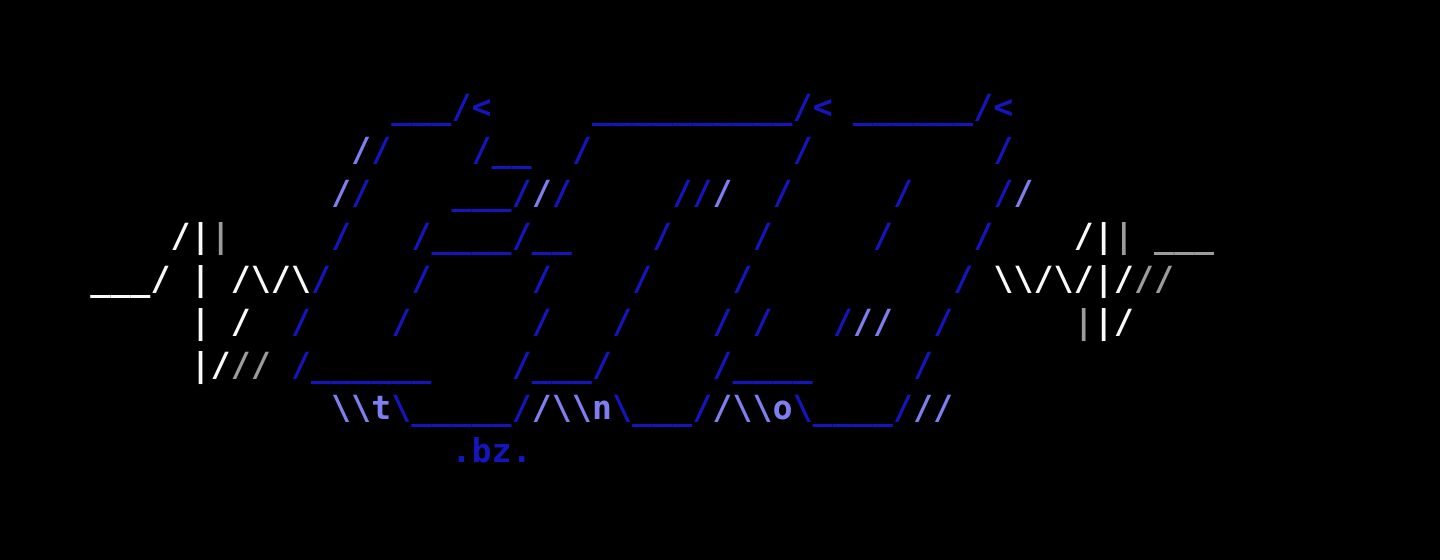  What do you see at coordinates (220, 321) in the screenshot?
I see `art-segment: | /` at bounding box center [220, 321].